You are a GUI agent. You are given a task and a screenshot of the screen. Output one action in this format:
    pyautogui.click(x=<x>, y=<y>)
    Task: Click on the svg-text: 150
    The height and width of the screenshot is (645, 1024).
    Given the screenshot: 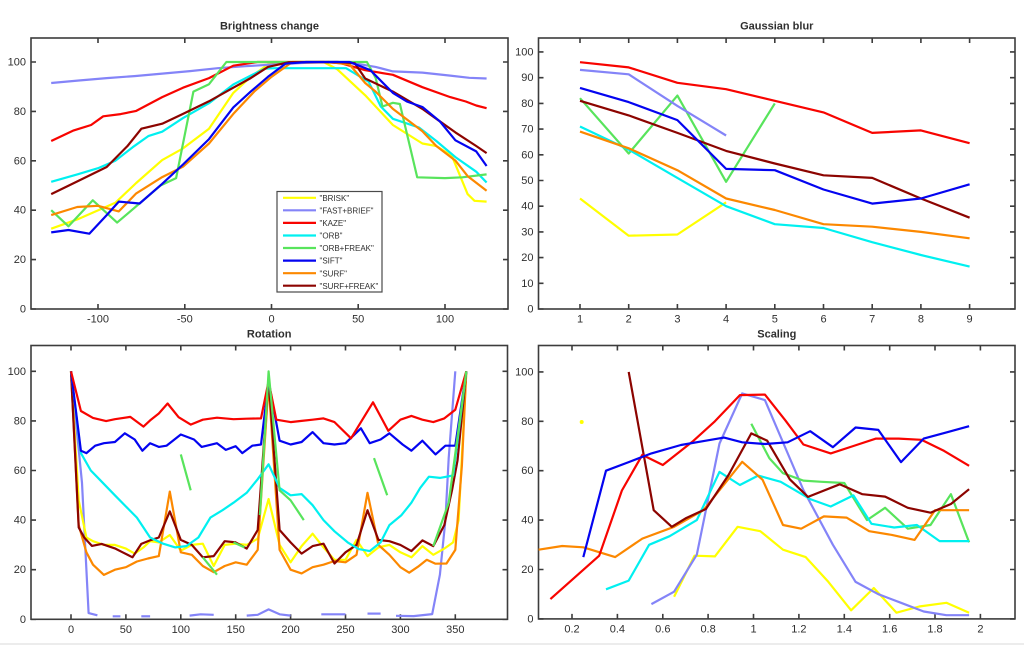 What is the action you would take?
    pyautogui.click(x=236, y=630)
    